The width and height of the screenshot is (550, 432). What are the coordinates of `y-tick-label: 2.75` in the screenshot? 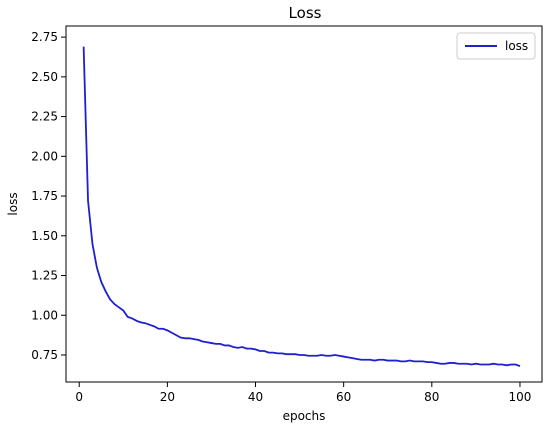 It's located at (44, 37).